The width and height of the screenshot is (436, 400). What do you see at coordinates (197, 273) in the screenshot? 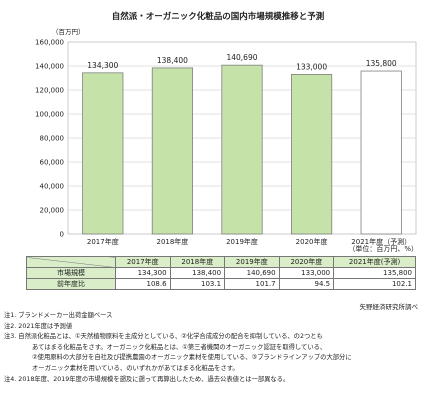
I see `table-cell: 138,400` at bounding box center [197, 273].